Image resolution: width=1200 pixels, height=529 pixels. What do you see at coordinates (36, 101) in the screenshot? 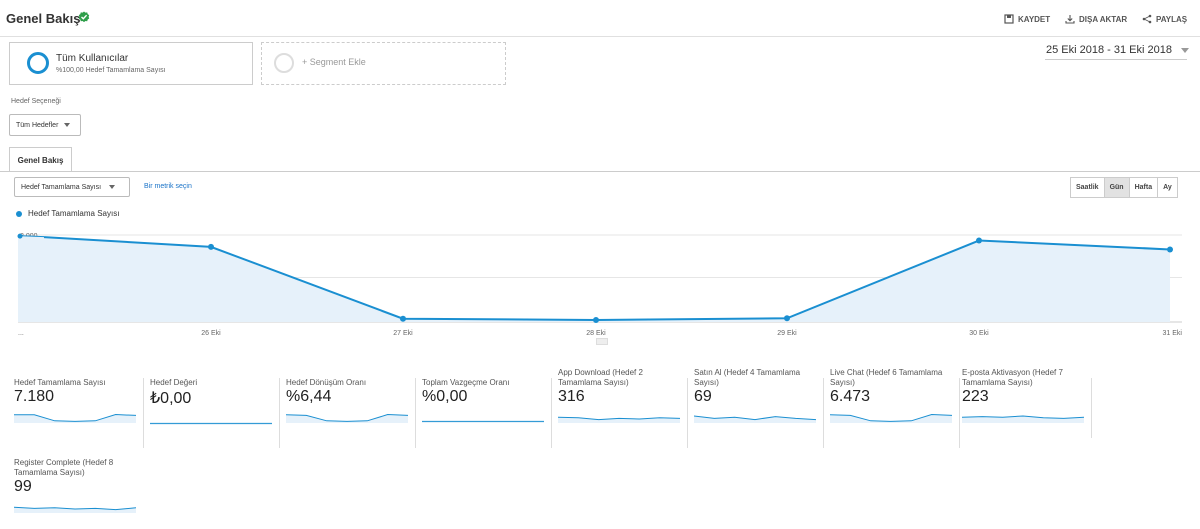
I see `goal-option-label: Hedef Seçeneği` at bounding box center [36, 101].